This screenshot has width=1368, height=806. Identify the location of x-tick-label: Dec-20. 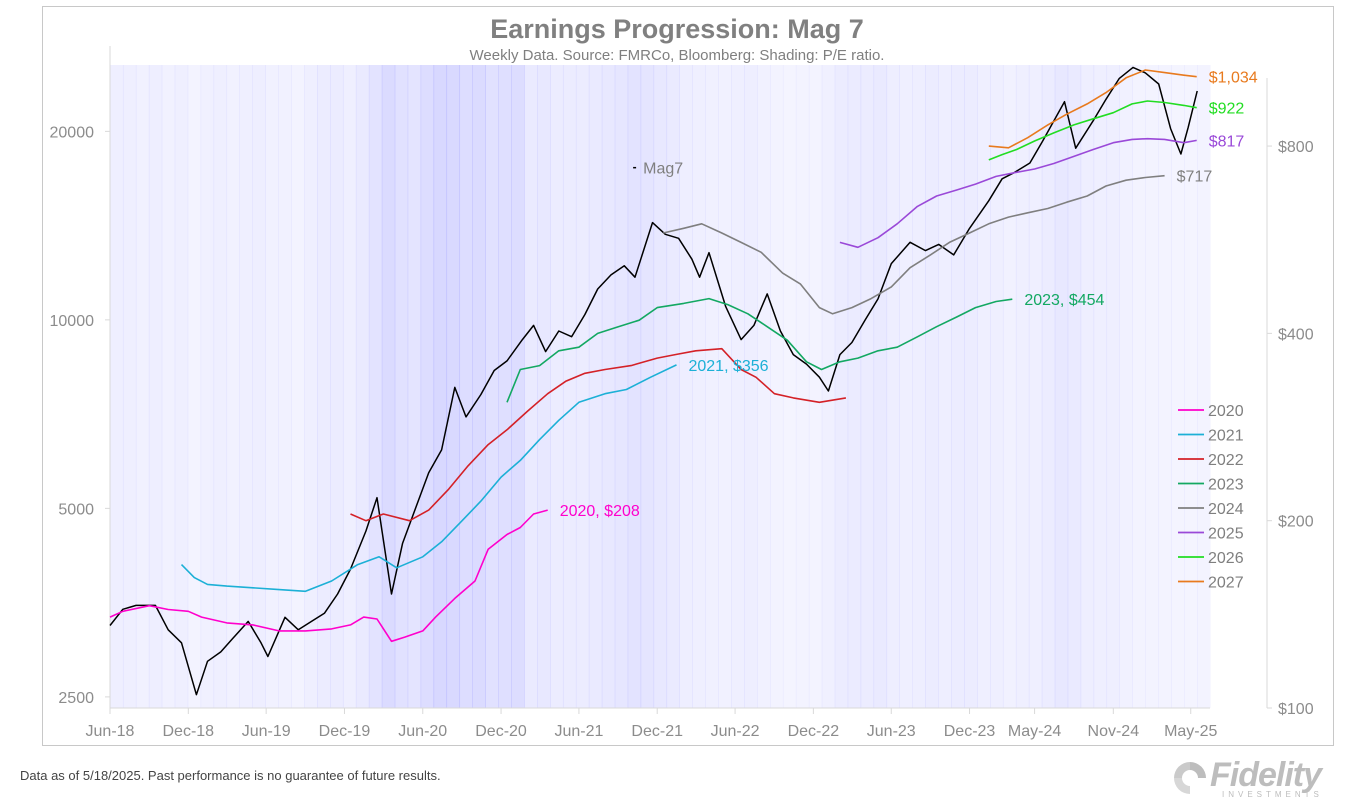
(501, 731).